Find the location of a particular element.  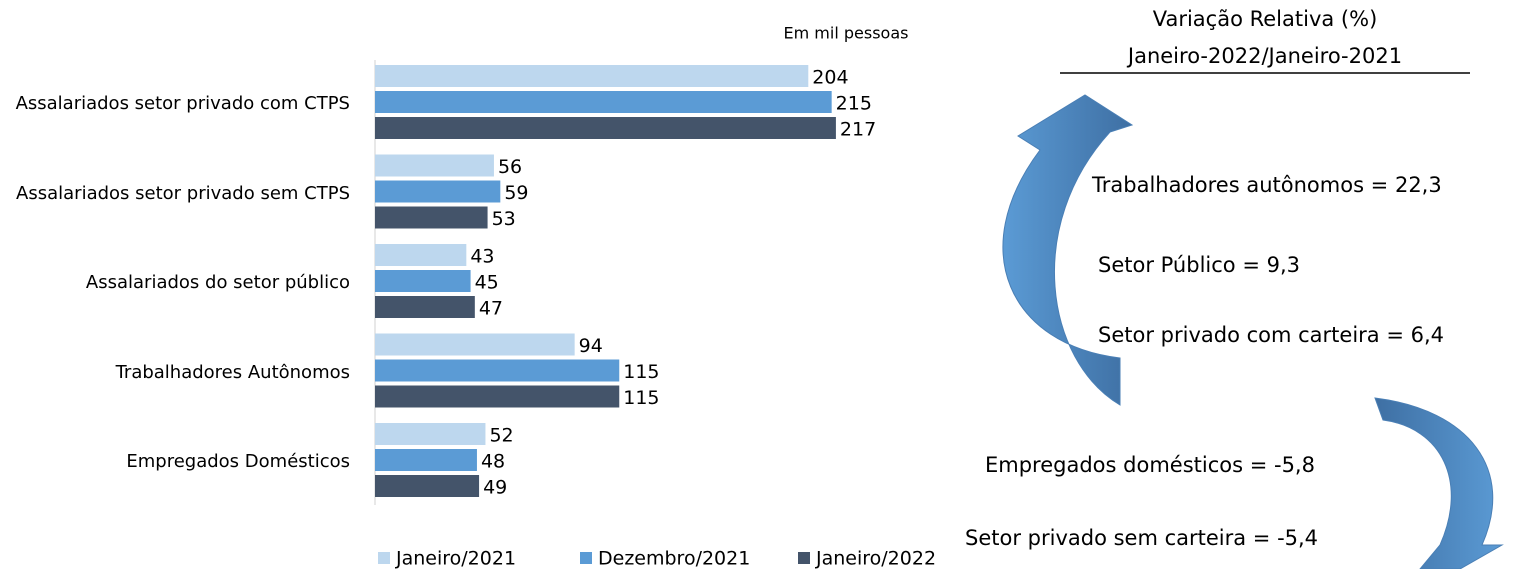

value-label: 43 is located at coordinates (482, 257).